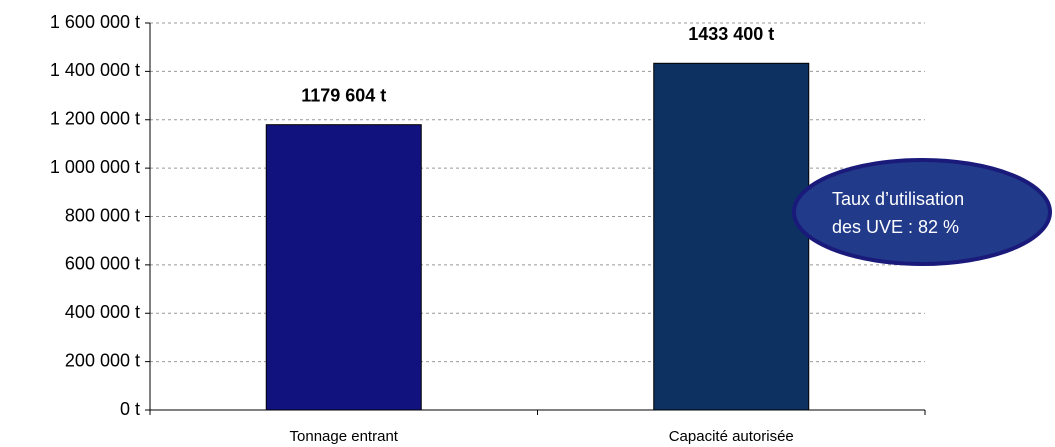 This screenshot has width=1055, height=447. I want to click on y-tick-label: 1 000 000 t, so click(95, 167).